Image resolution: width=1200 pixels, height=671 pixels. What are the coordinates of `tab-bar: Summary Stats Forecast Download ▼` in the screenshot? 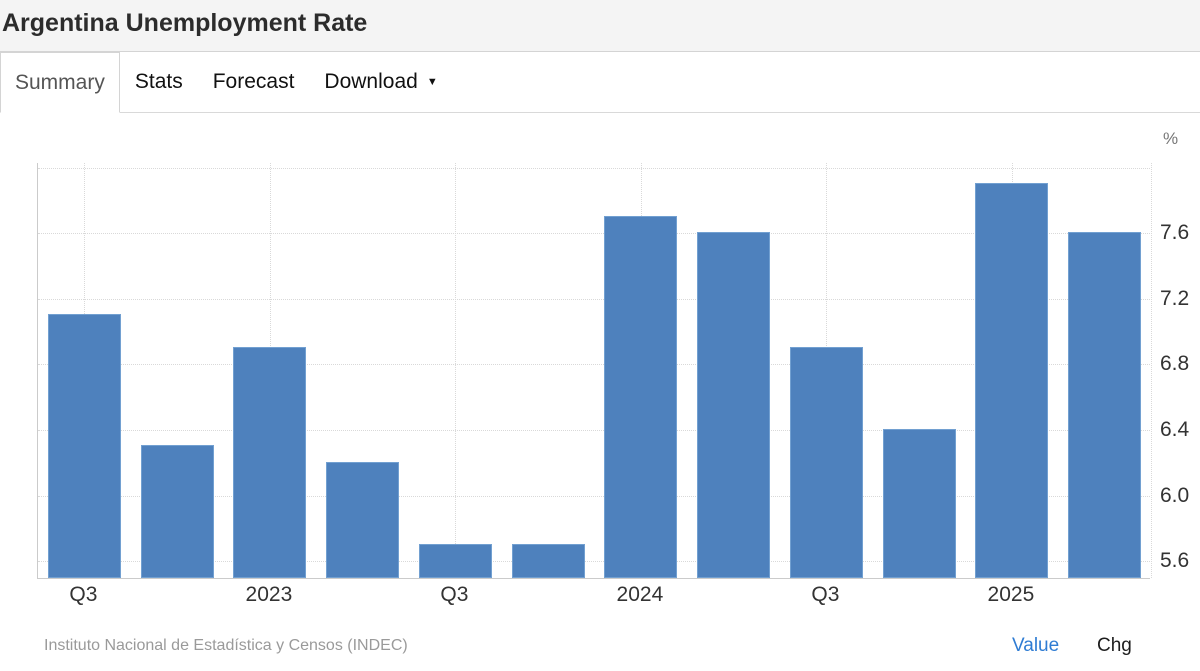 It's located at (600, 82).